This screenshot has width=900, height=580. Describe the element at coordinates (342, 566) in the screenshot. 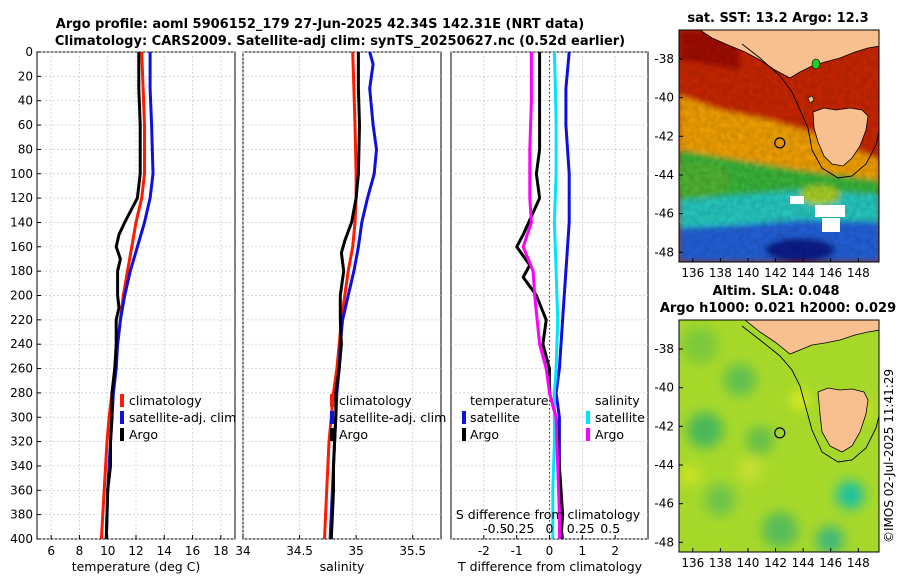

I see `salinity-xlabel: salinity` at that location.